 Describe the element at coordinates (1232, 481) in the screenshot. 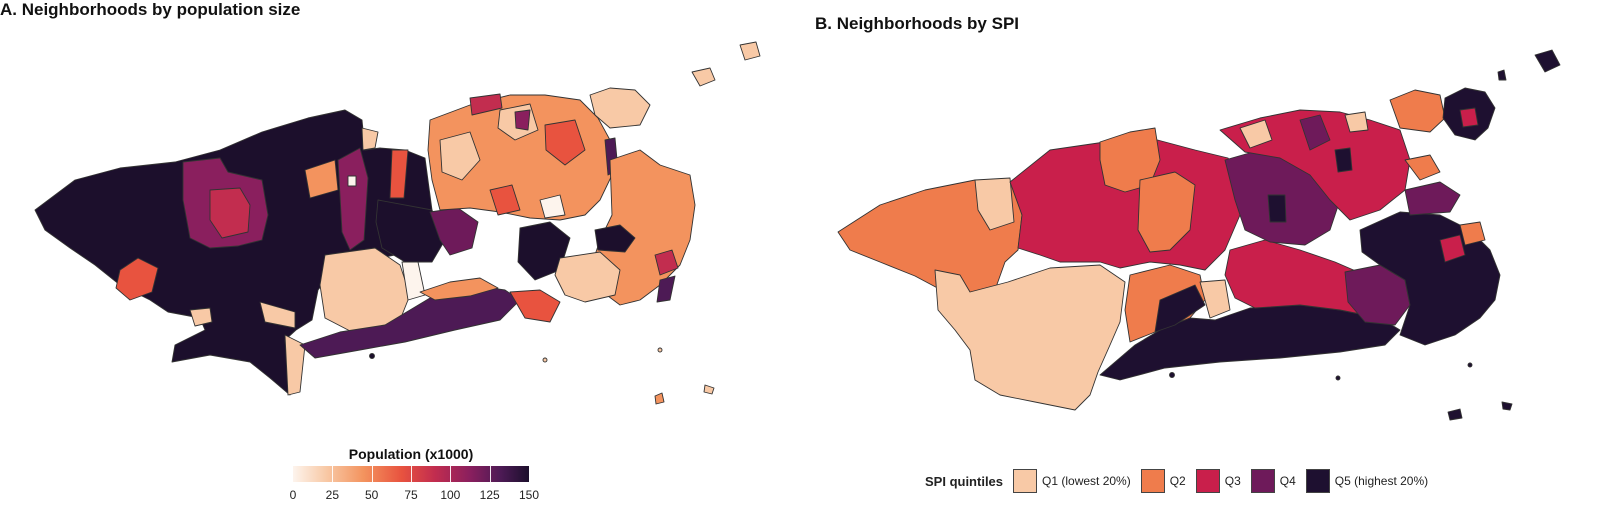

I see `spi-legend-label: Q3` at that location.